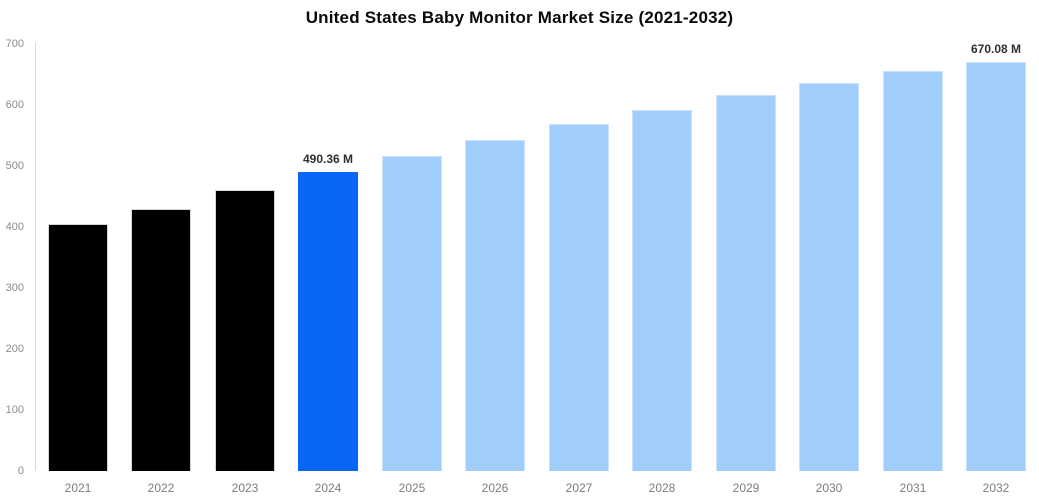 The image size is (1039, 500). What do you see at coordinates (35, 257) in the screenshot?
I see `y-axis-line` at bounding box center [35, 257].